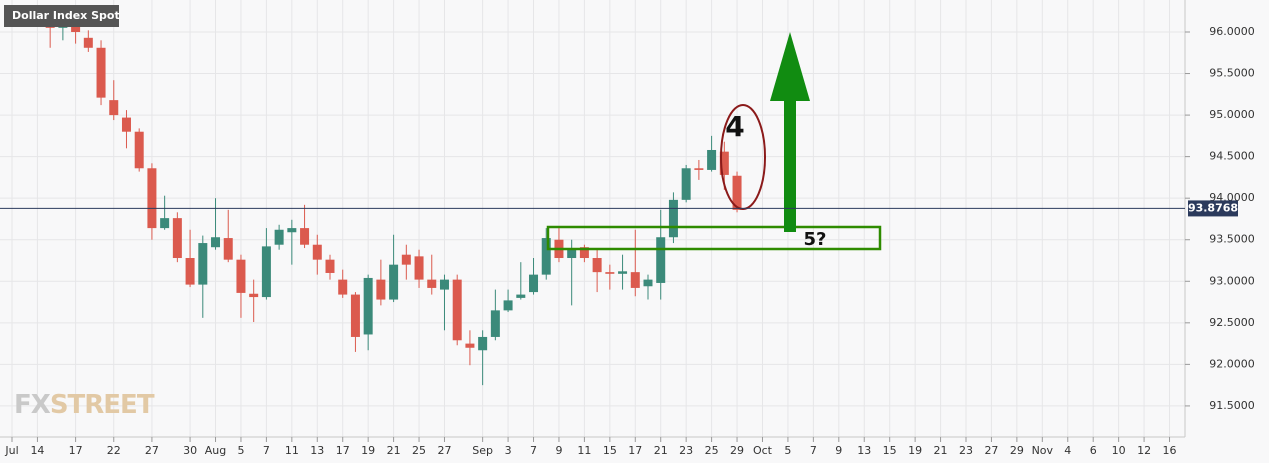  I want to click on x-tick-label: Oct, so click(763, 450).